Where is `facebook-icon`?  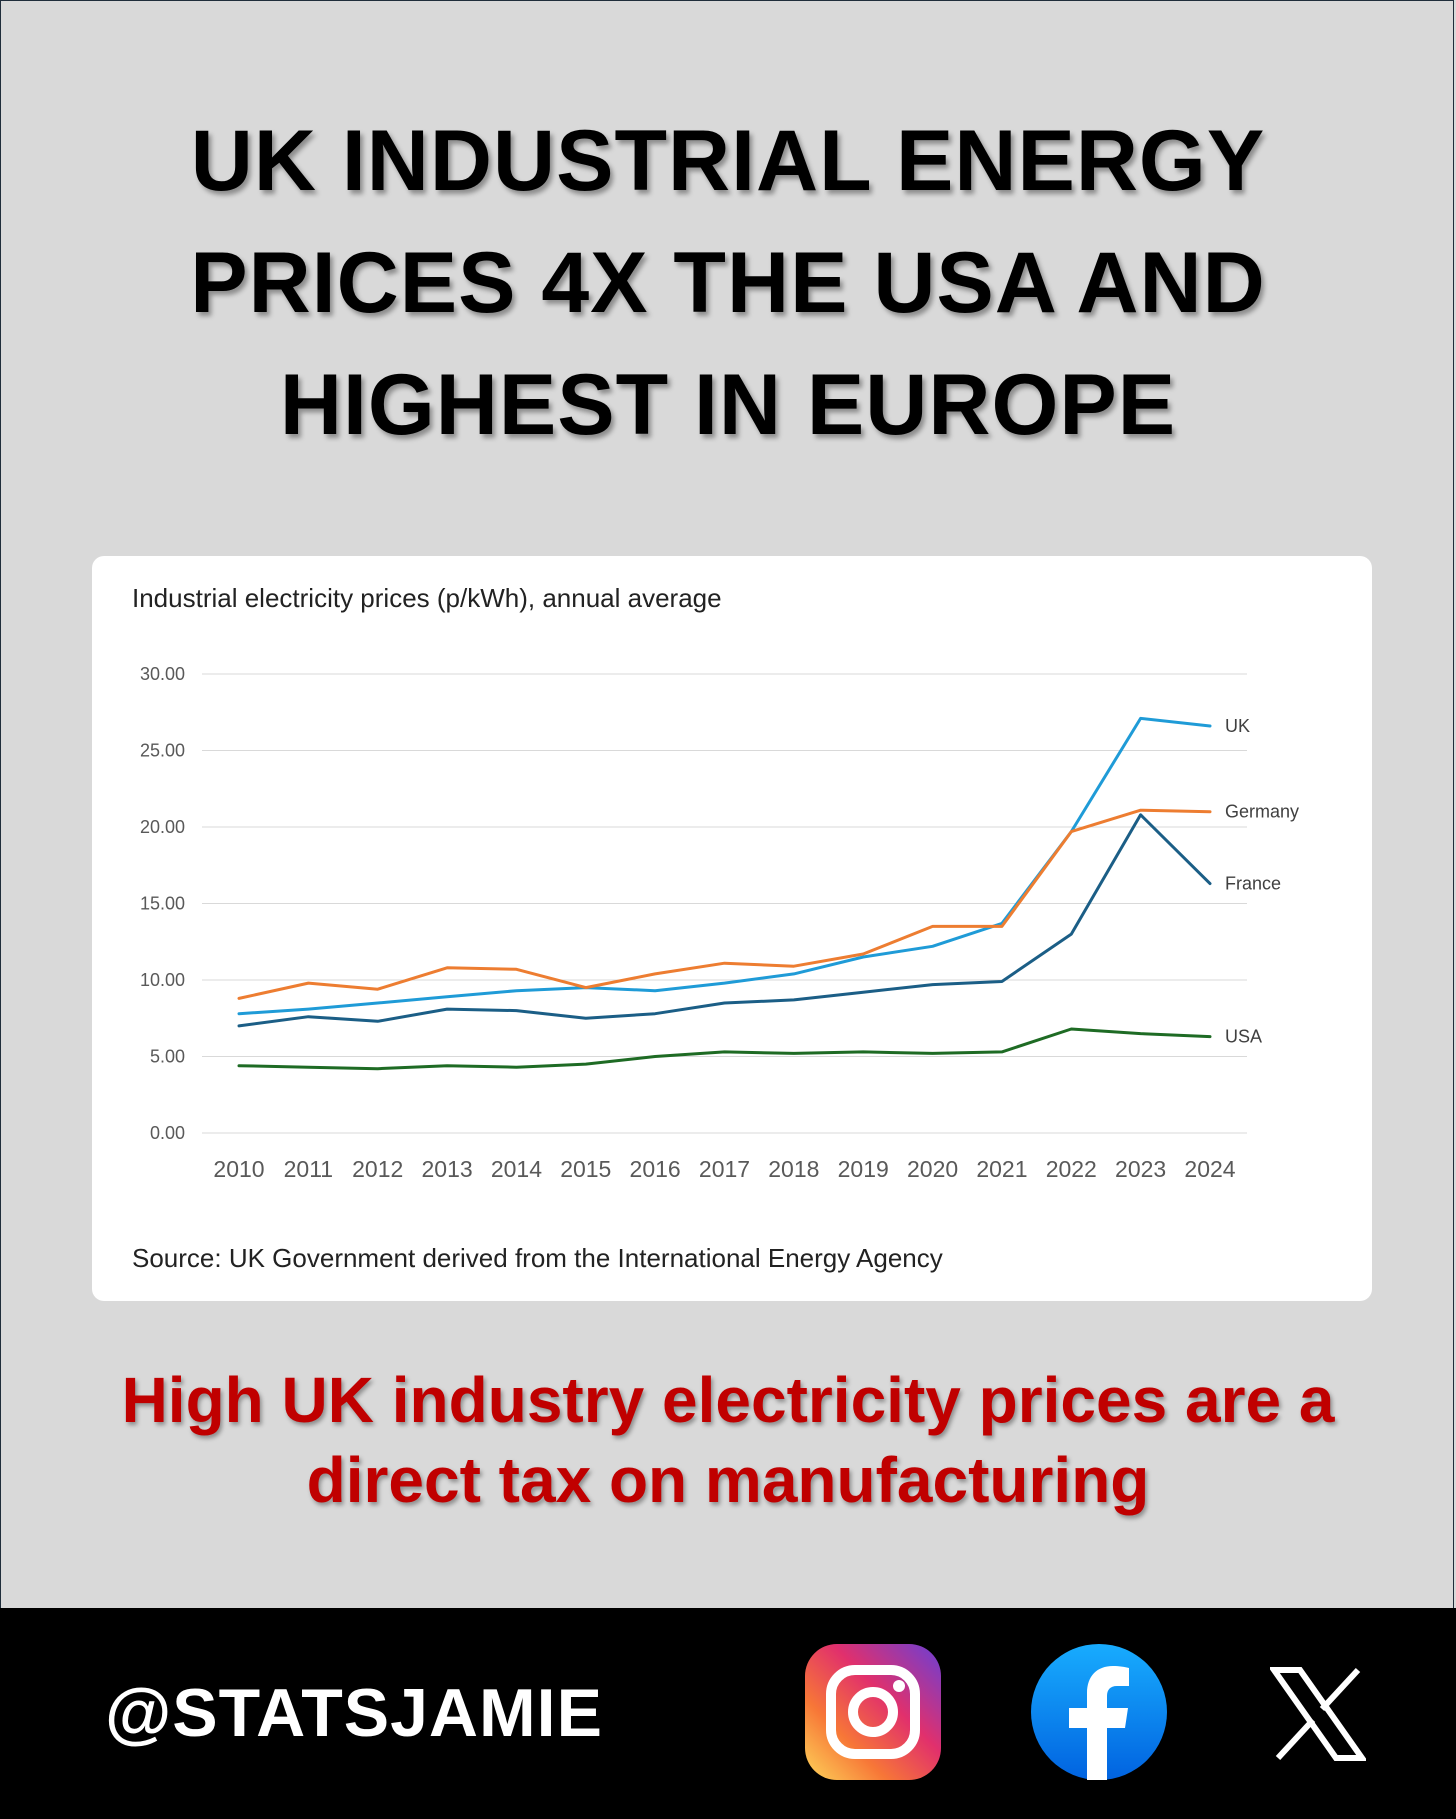 facebook-icon is located at coordinates (1099, 1712).